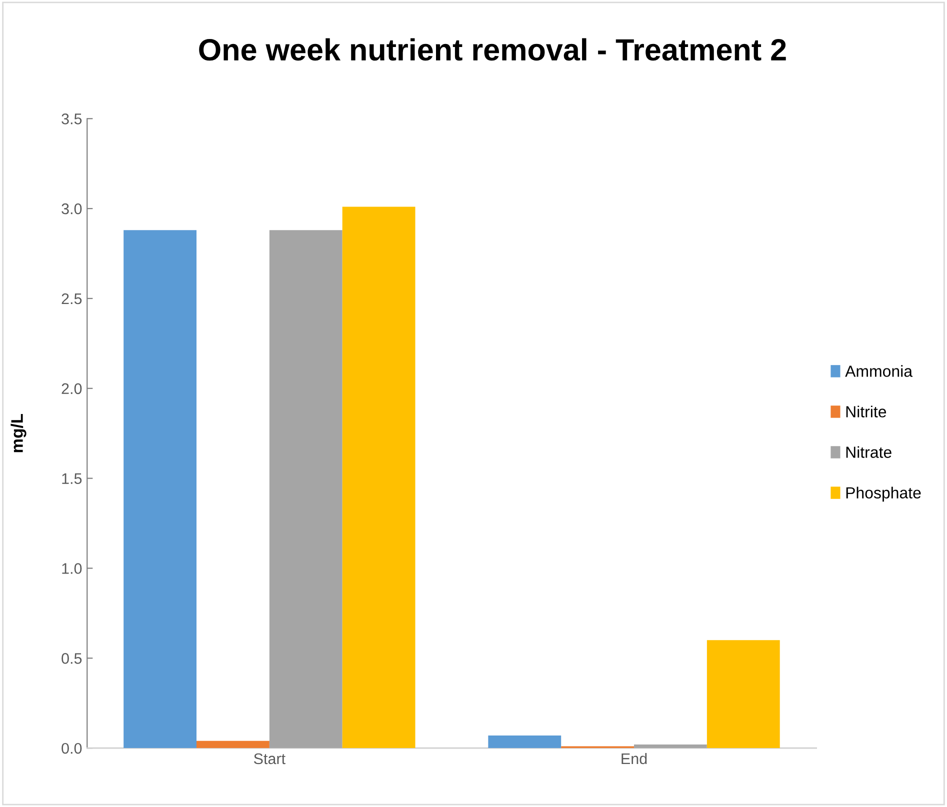  Describe the element at coordinates (883, 494) in the screenshot. I see `legend-label: Phosphate` at that location.